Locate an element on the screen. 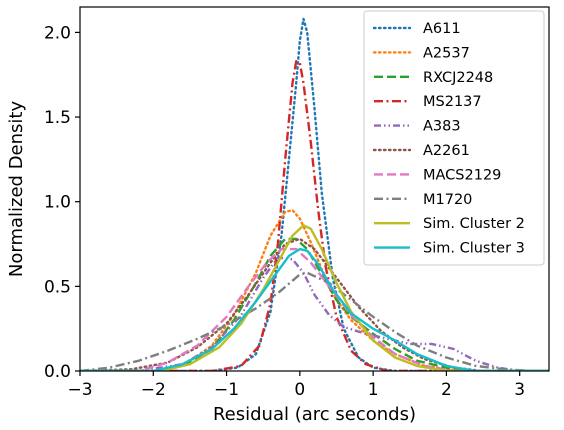 Image resolution: width=564 pixels, height=430 pixels. x-axis: −3 −2 −1 0 1 2 3 is located at coordinates (296, 385).